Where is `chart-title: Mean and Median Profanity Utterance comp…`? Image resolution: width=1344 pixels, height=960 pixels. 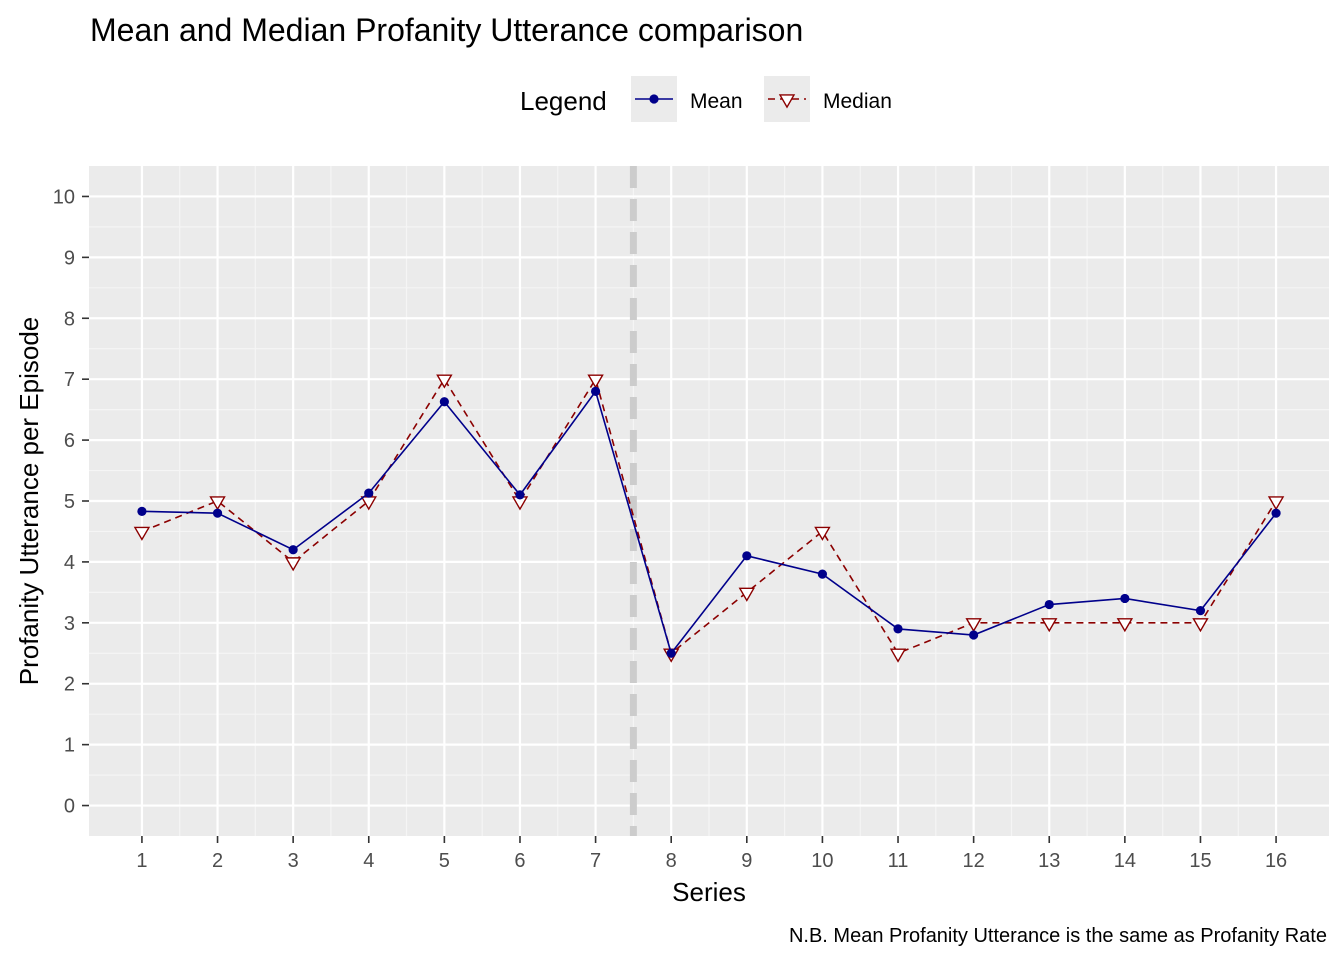 chart-title: Mean and Median Profanity Utterance comp… is located at coordinates (446, 30).